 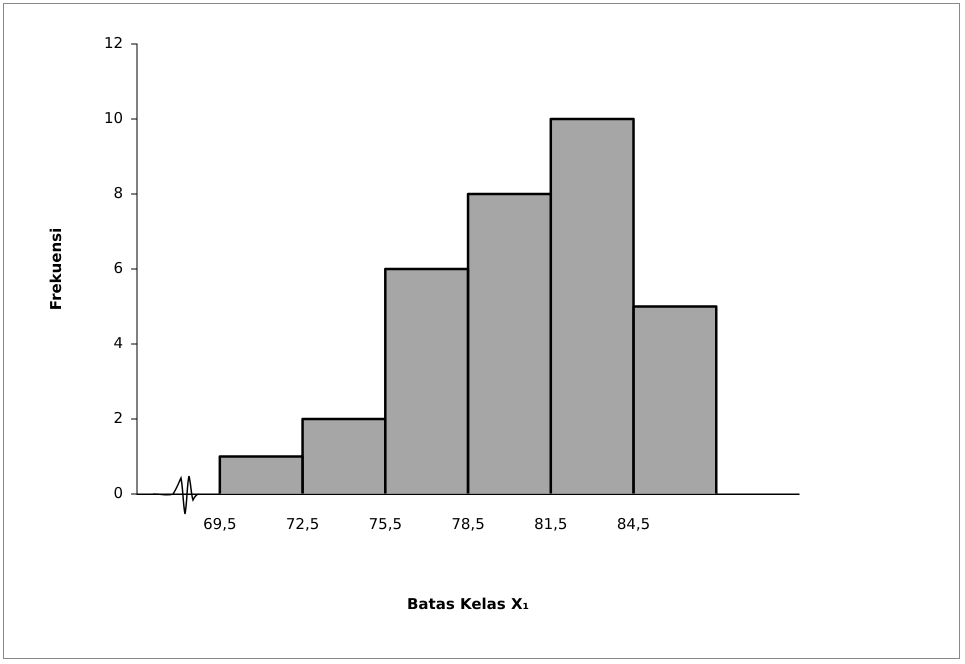 I want to click on x-tick-label: 81,5, so click(x=551, y=523).